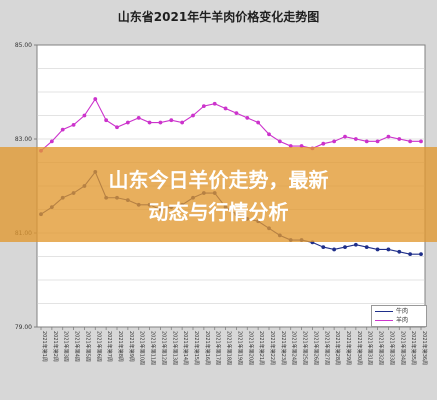 This screenshot has height=400, width=437. Describe the element at coordinates (218, 348) in the screenshot. I see `x-tick-label: 2021年第17周` at that location.